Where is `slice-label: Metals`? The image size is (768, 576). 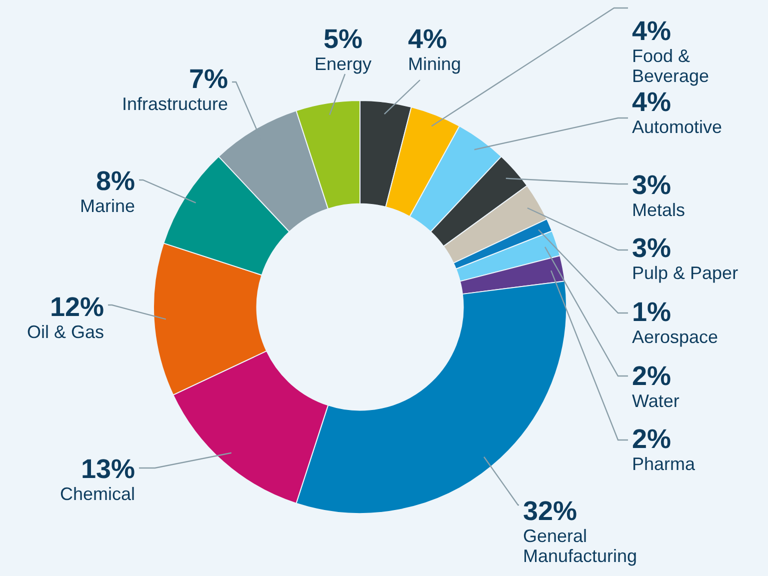 slice-label: Metals is located at coordinates (659, 210).